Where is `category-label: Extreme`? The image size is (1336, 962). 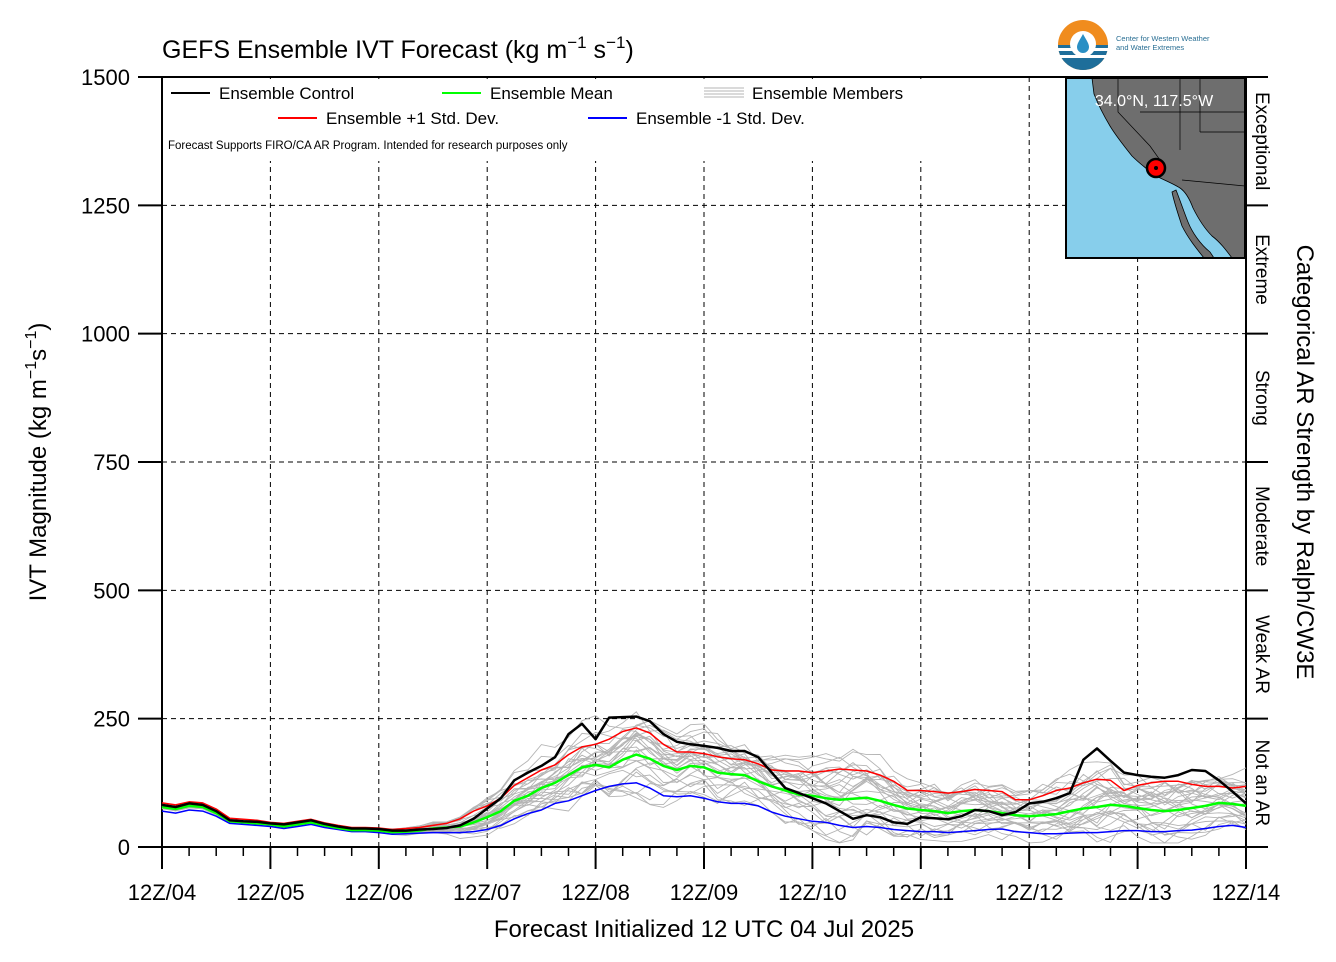
category-label: Extreme is located at coordinates (1261, 269).